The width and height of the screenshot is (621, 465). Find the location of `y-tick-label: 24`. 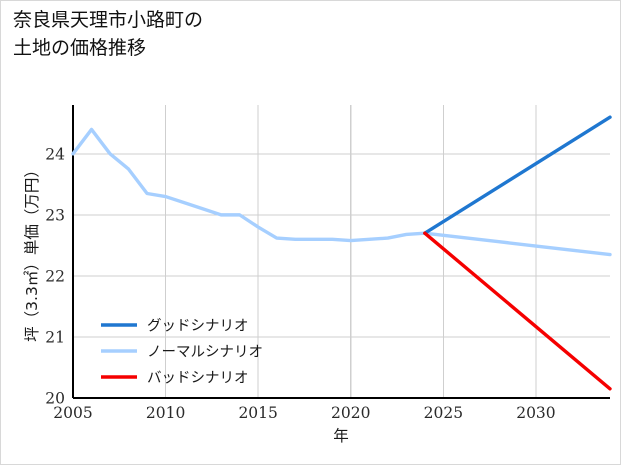

y-tick-label: 24 is located at coordinates (55, 154).